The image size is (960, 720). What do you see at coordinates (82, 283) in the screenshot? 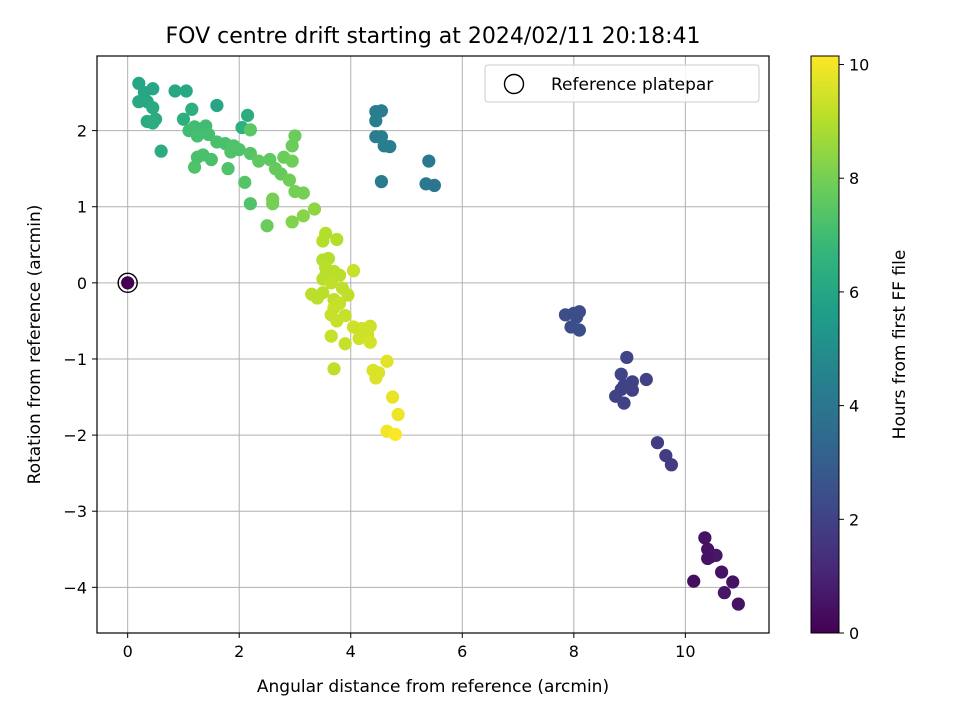
I see `y-tick-label: 0` at bounding box center [82, 283].